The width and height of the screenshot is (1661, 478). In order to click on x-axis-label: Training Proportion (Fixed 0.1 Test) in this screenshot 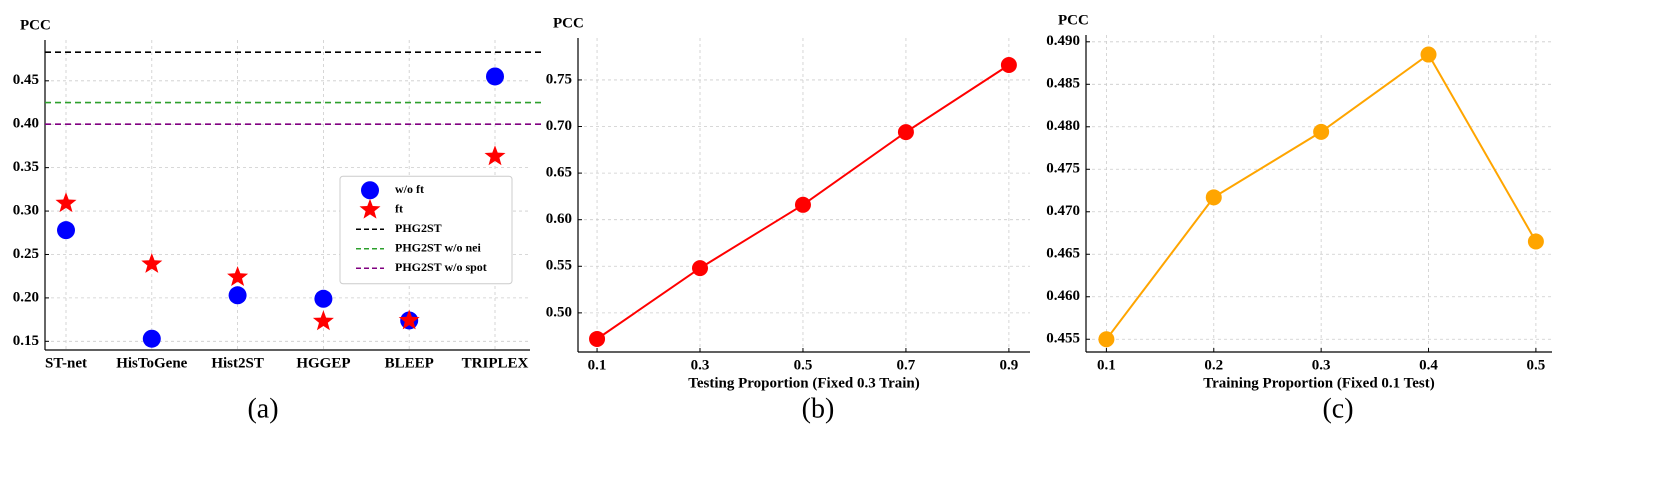, I will do `click(1319, 383)`.